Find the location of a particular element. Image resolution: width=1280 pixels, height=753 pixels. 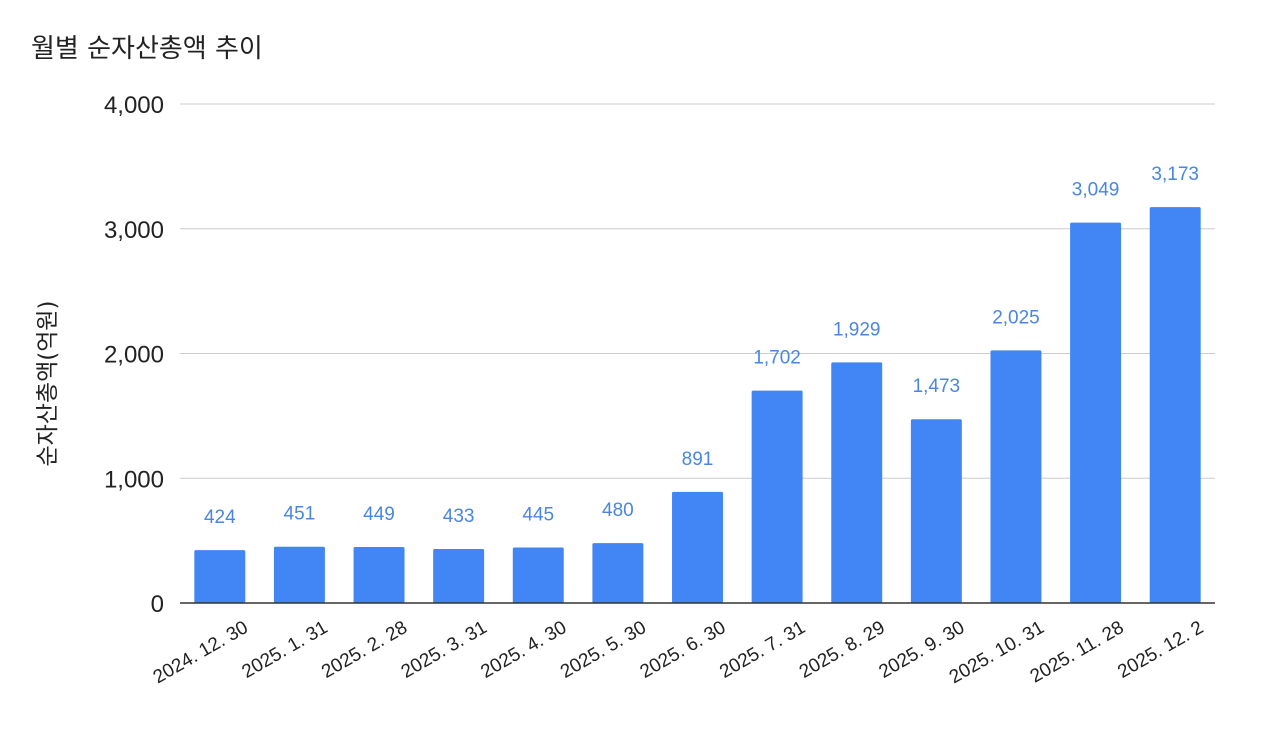

data-label: 2,025 is located at coordinates (1016, 317).